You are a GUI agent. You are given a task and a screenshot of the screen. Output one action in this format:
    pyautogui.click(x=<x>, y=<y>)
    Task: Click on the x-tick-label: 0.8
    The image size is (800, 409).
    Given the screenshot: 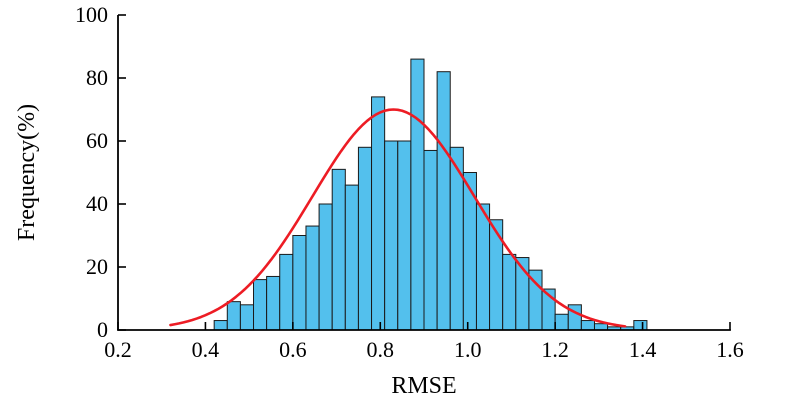 What is the action you would take?
    pyautogui.click(x=381, y=349)
    